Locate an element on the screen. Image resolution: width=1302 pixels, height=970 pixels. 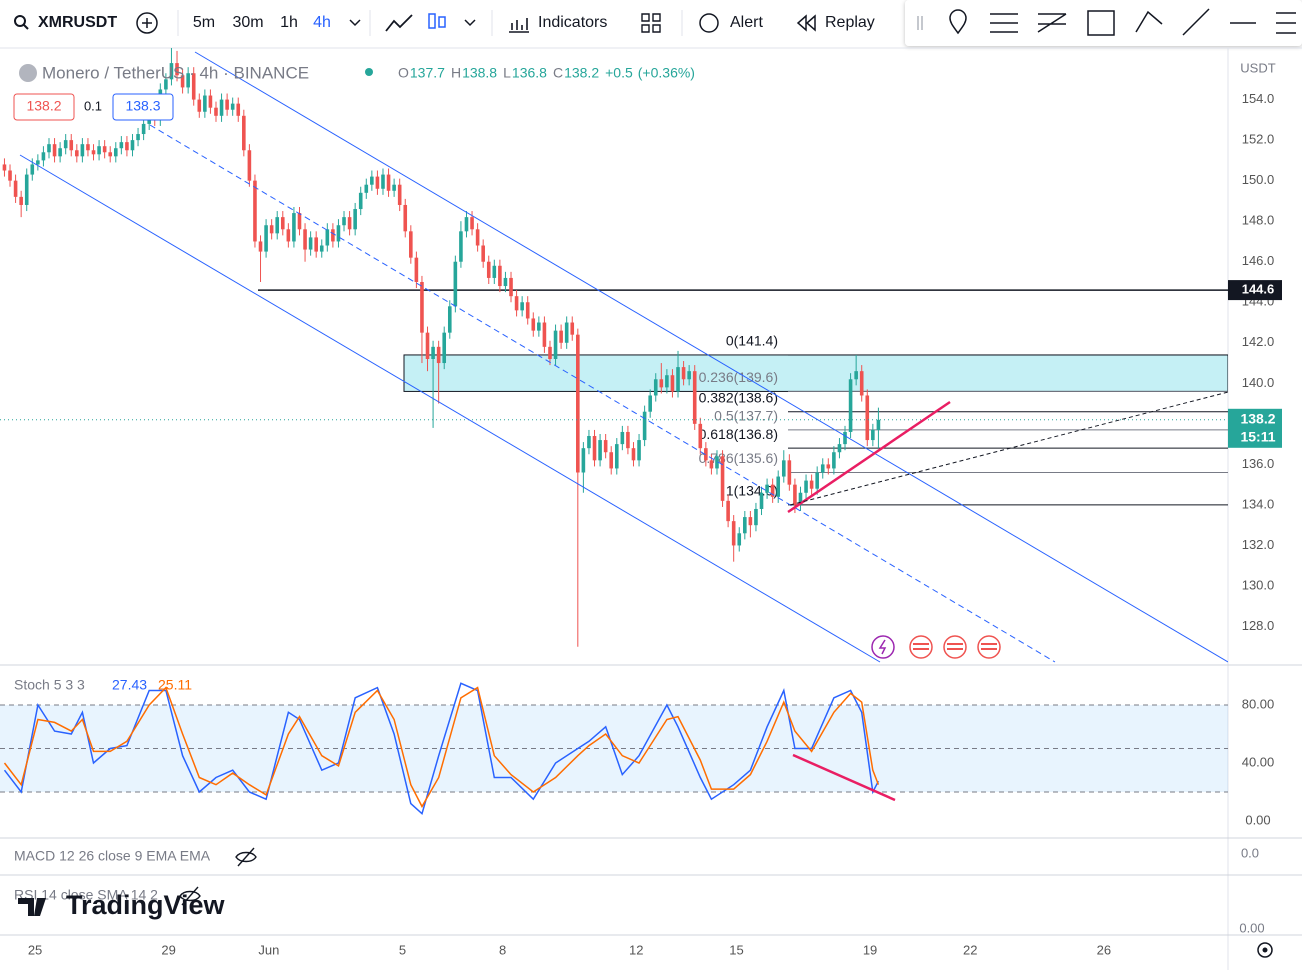
stoch-k-value: 27.43 is located at coordinates (129, 685).